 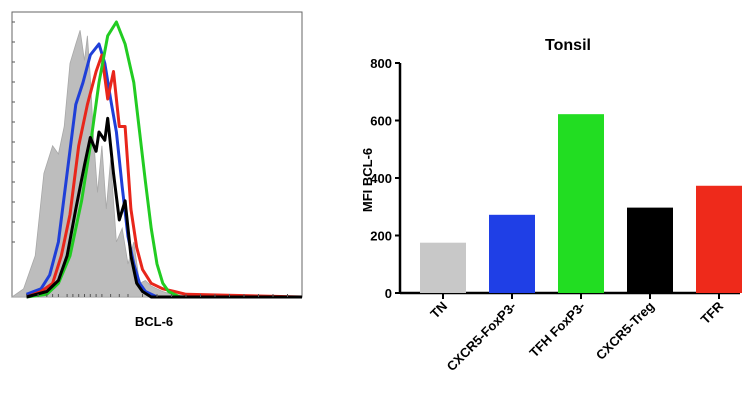 What do you see at coordinates (438, 310) in the screenshot?
I see `x-tick-label: TN` at bounding box center [438, 310].